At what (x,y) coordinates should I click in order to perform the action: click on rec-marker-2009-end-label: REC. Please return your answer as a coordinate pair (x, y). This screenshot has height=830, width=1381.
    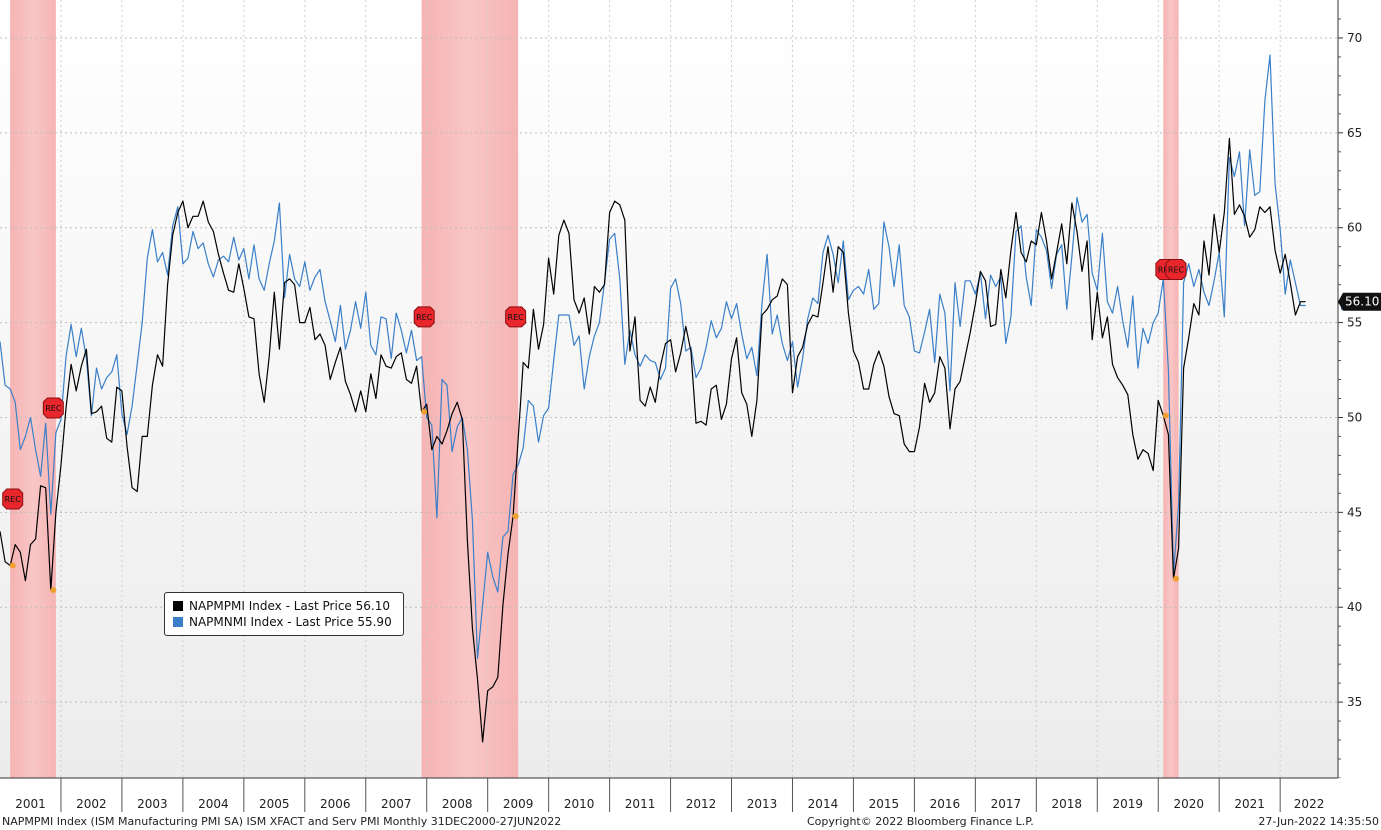
    Looking at the image, I should click on (516, 317).